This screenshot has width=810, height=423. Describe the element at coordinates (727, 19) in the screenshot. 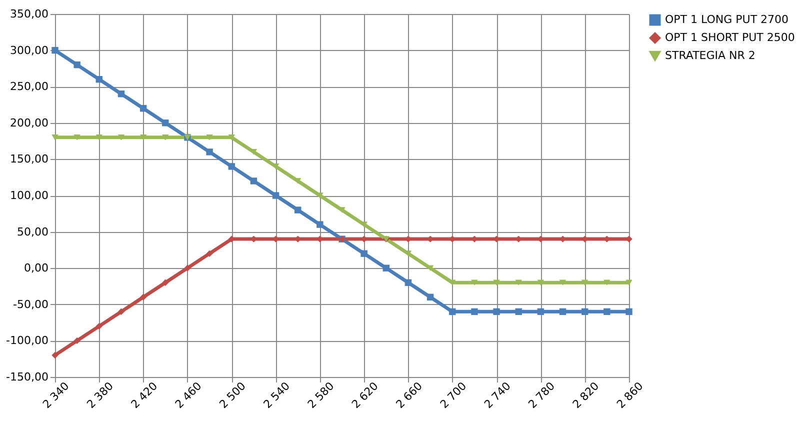

I see `legend-label: OPT 1 LONG PUT 2700` at that location.